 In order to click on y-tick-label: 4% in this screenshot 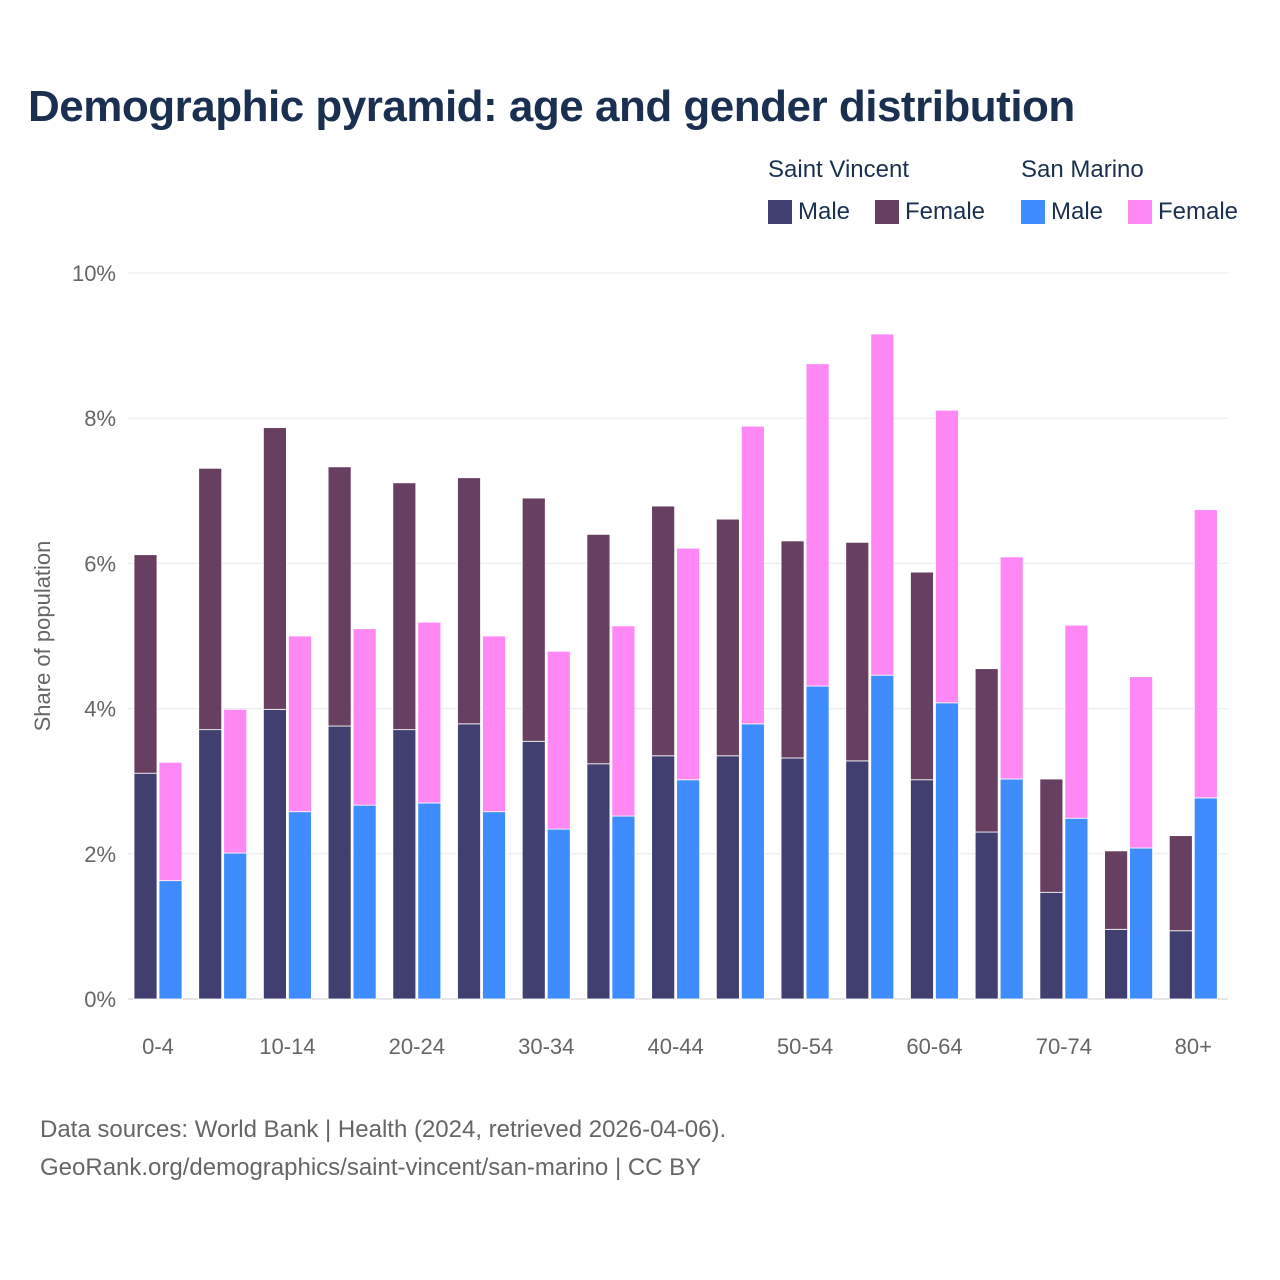, I will do `click(100, 709)`.